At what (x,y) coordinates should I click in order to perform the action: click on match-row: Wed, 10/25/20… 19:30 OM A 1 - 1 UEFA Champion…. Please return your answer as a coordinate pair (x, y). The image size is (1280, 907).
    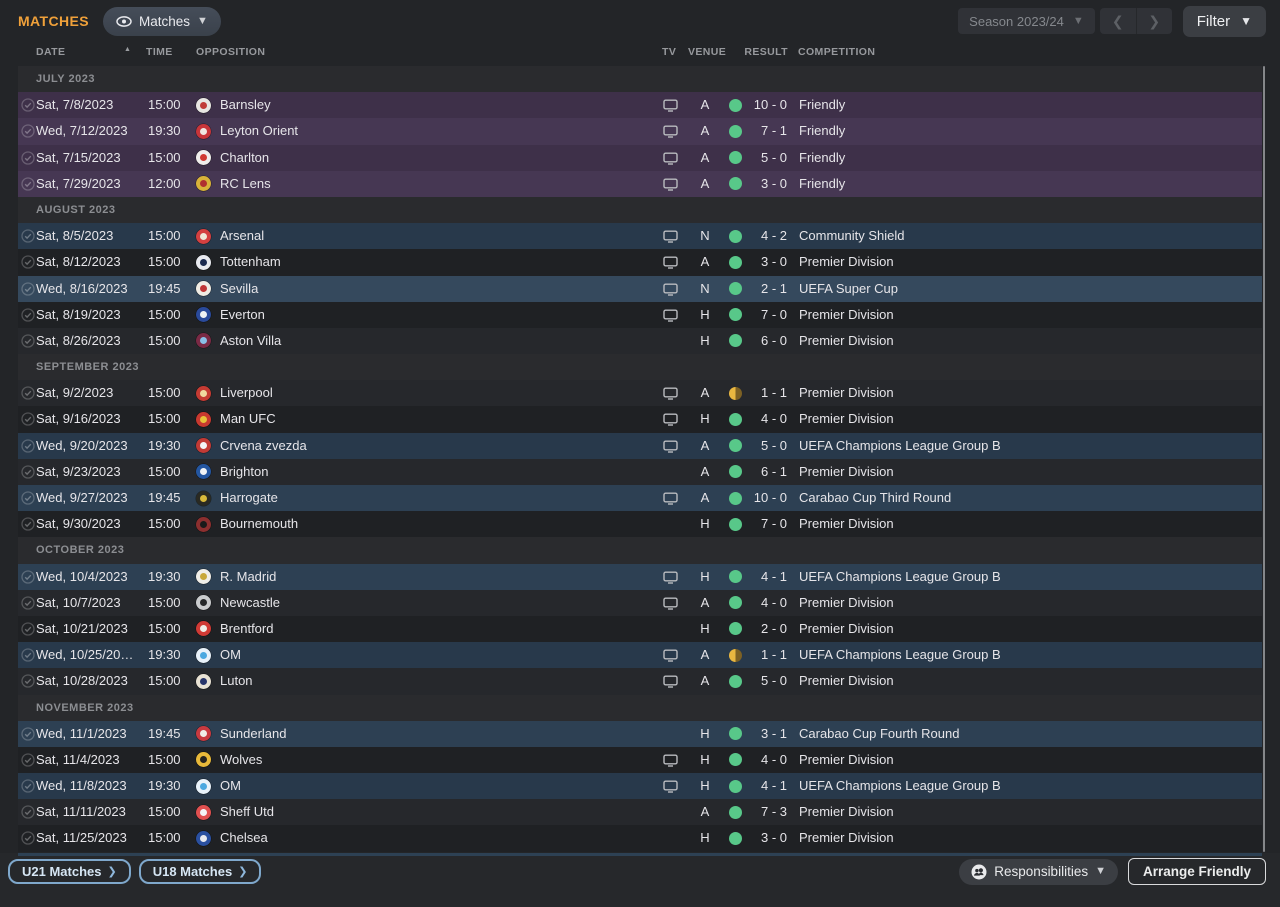
    Looking at the image, I should click on (640, 655).